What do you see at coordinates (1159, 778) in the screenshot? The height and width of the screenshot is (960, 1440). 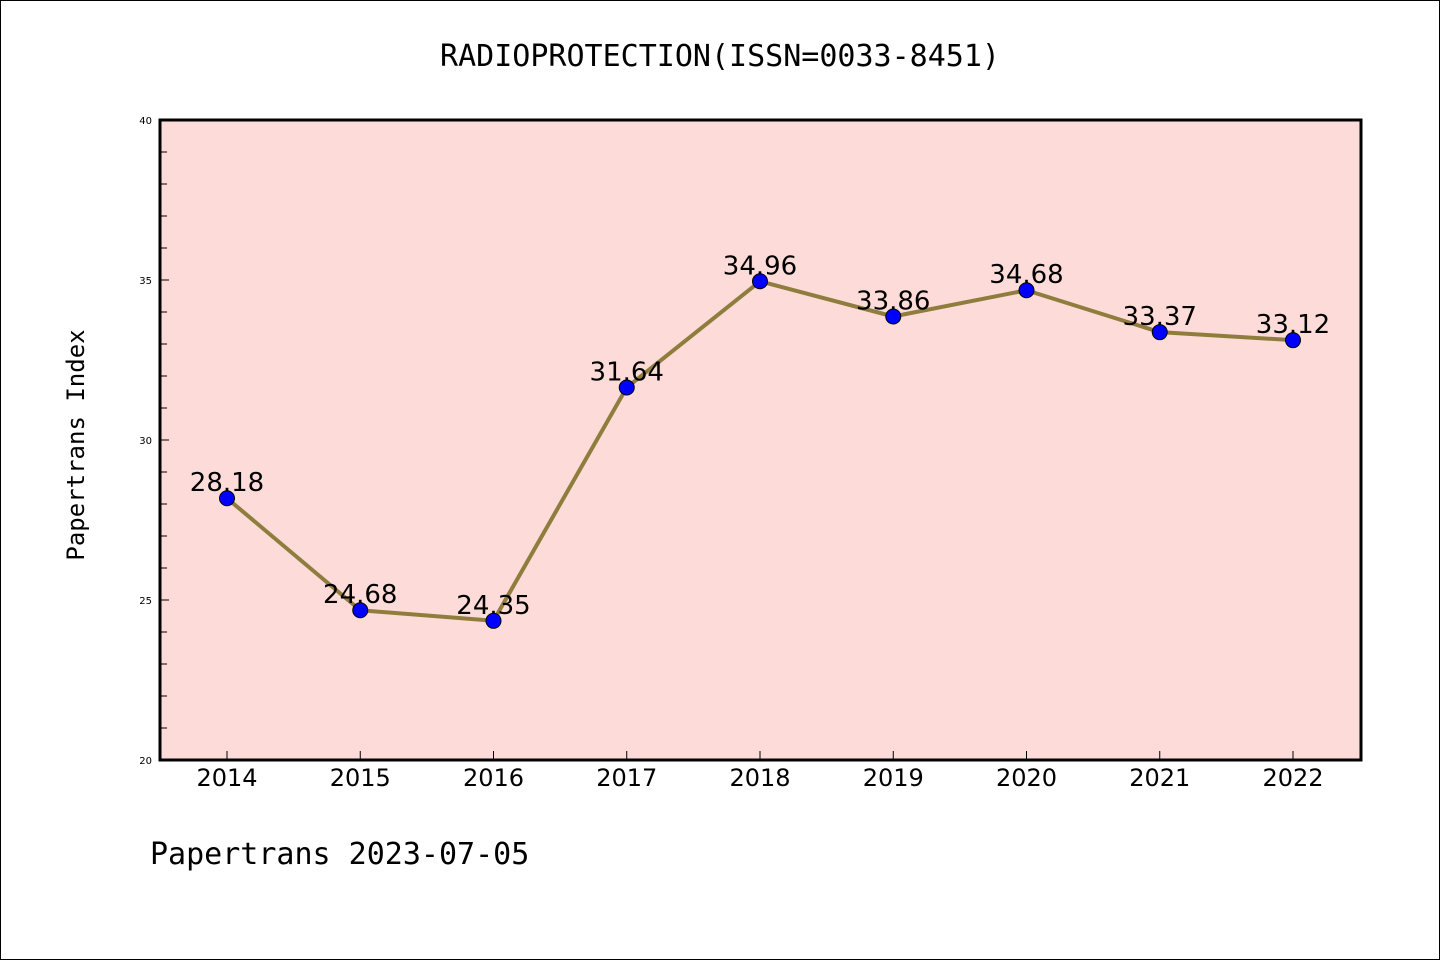 I see `x-tick-label: 2021` at bounding box center [1159, 778].